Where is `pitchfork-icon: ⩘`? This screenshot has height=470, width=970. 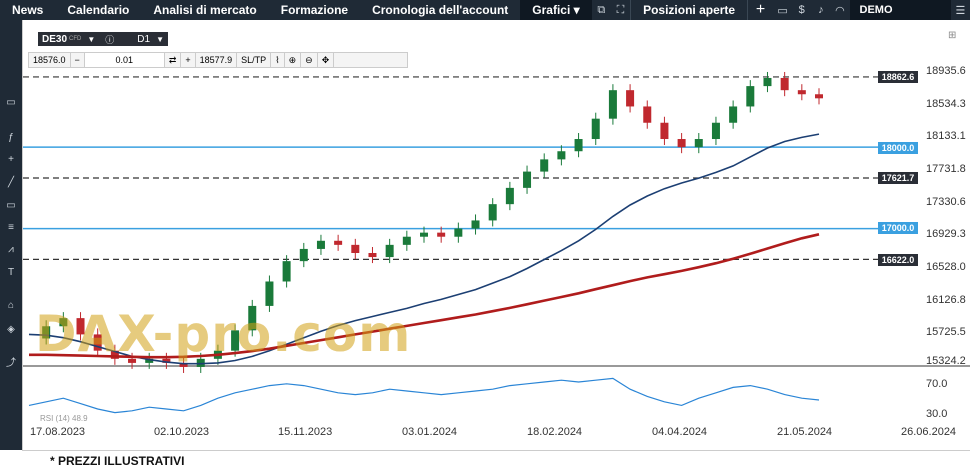 pitchfork-icon: ⩘ is located at coordinates (11, 249).